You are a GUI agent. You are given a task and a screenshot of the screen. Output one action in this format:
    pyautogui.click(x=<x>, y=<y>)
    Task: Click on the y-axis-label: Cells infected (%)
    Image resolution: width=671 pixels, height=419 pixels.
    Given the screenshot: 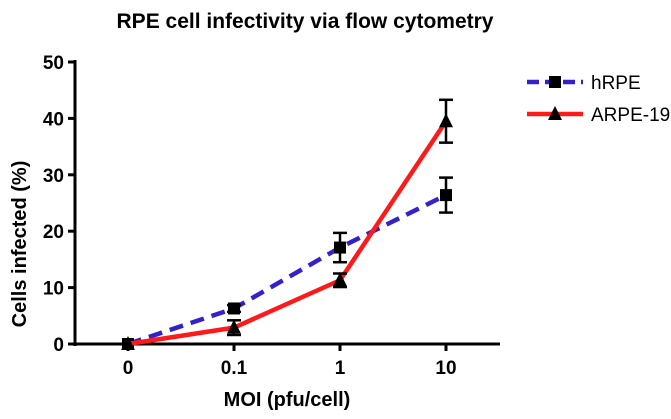 What is the action you would take?
    pyautogui.click(x=20, y=244)
    